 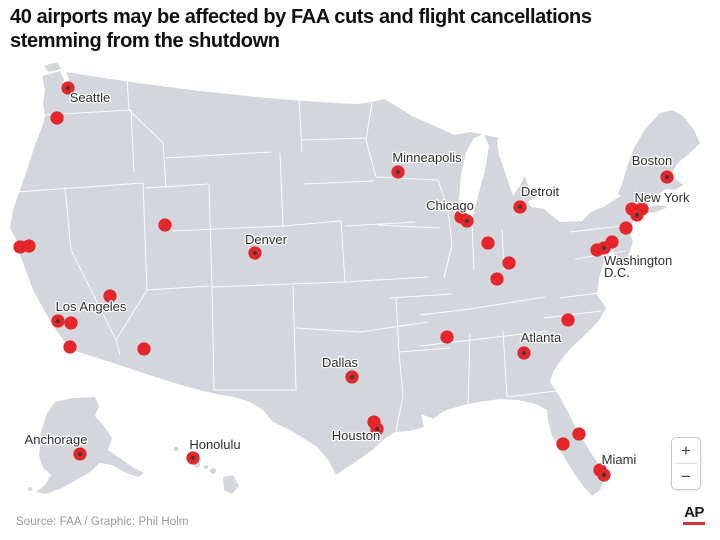 What do you see at coordinates (450, 205) in the screenshot?
I see `city-label: Chicago` at bounding box center [450, 205].